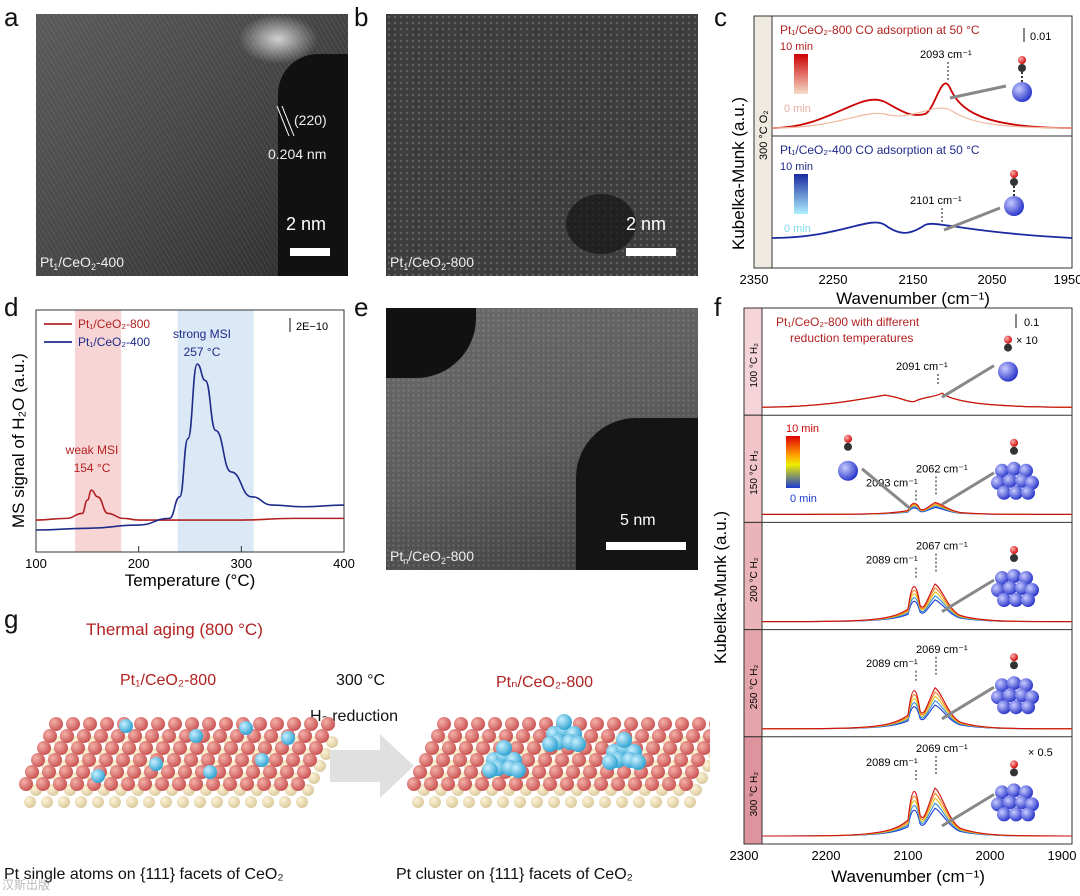  What do you see at coordinates (910, 279) in the screenshot?
I see `panel-c-x-ticks: 2350 2250 2150 2050 1950` at bounding box center [910, 279].